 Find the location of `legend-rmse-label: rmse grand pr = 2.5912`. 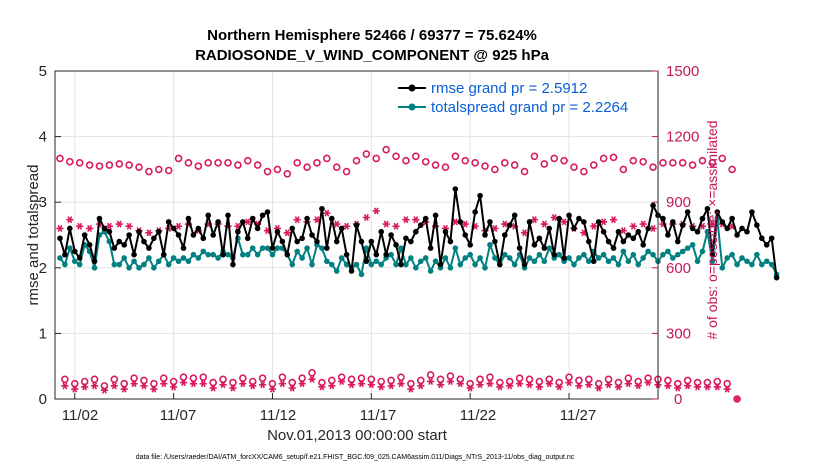

legend-rmse-label: rmse grand pr = 2.5912 is located at coordinates (509, 88).